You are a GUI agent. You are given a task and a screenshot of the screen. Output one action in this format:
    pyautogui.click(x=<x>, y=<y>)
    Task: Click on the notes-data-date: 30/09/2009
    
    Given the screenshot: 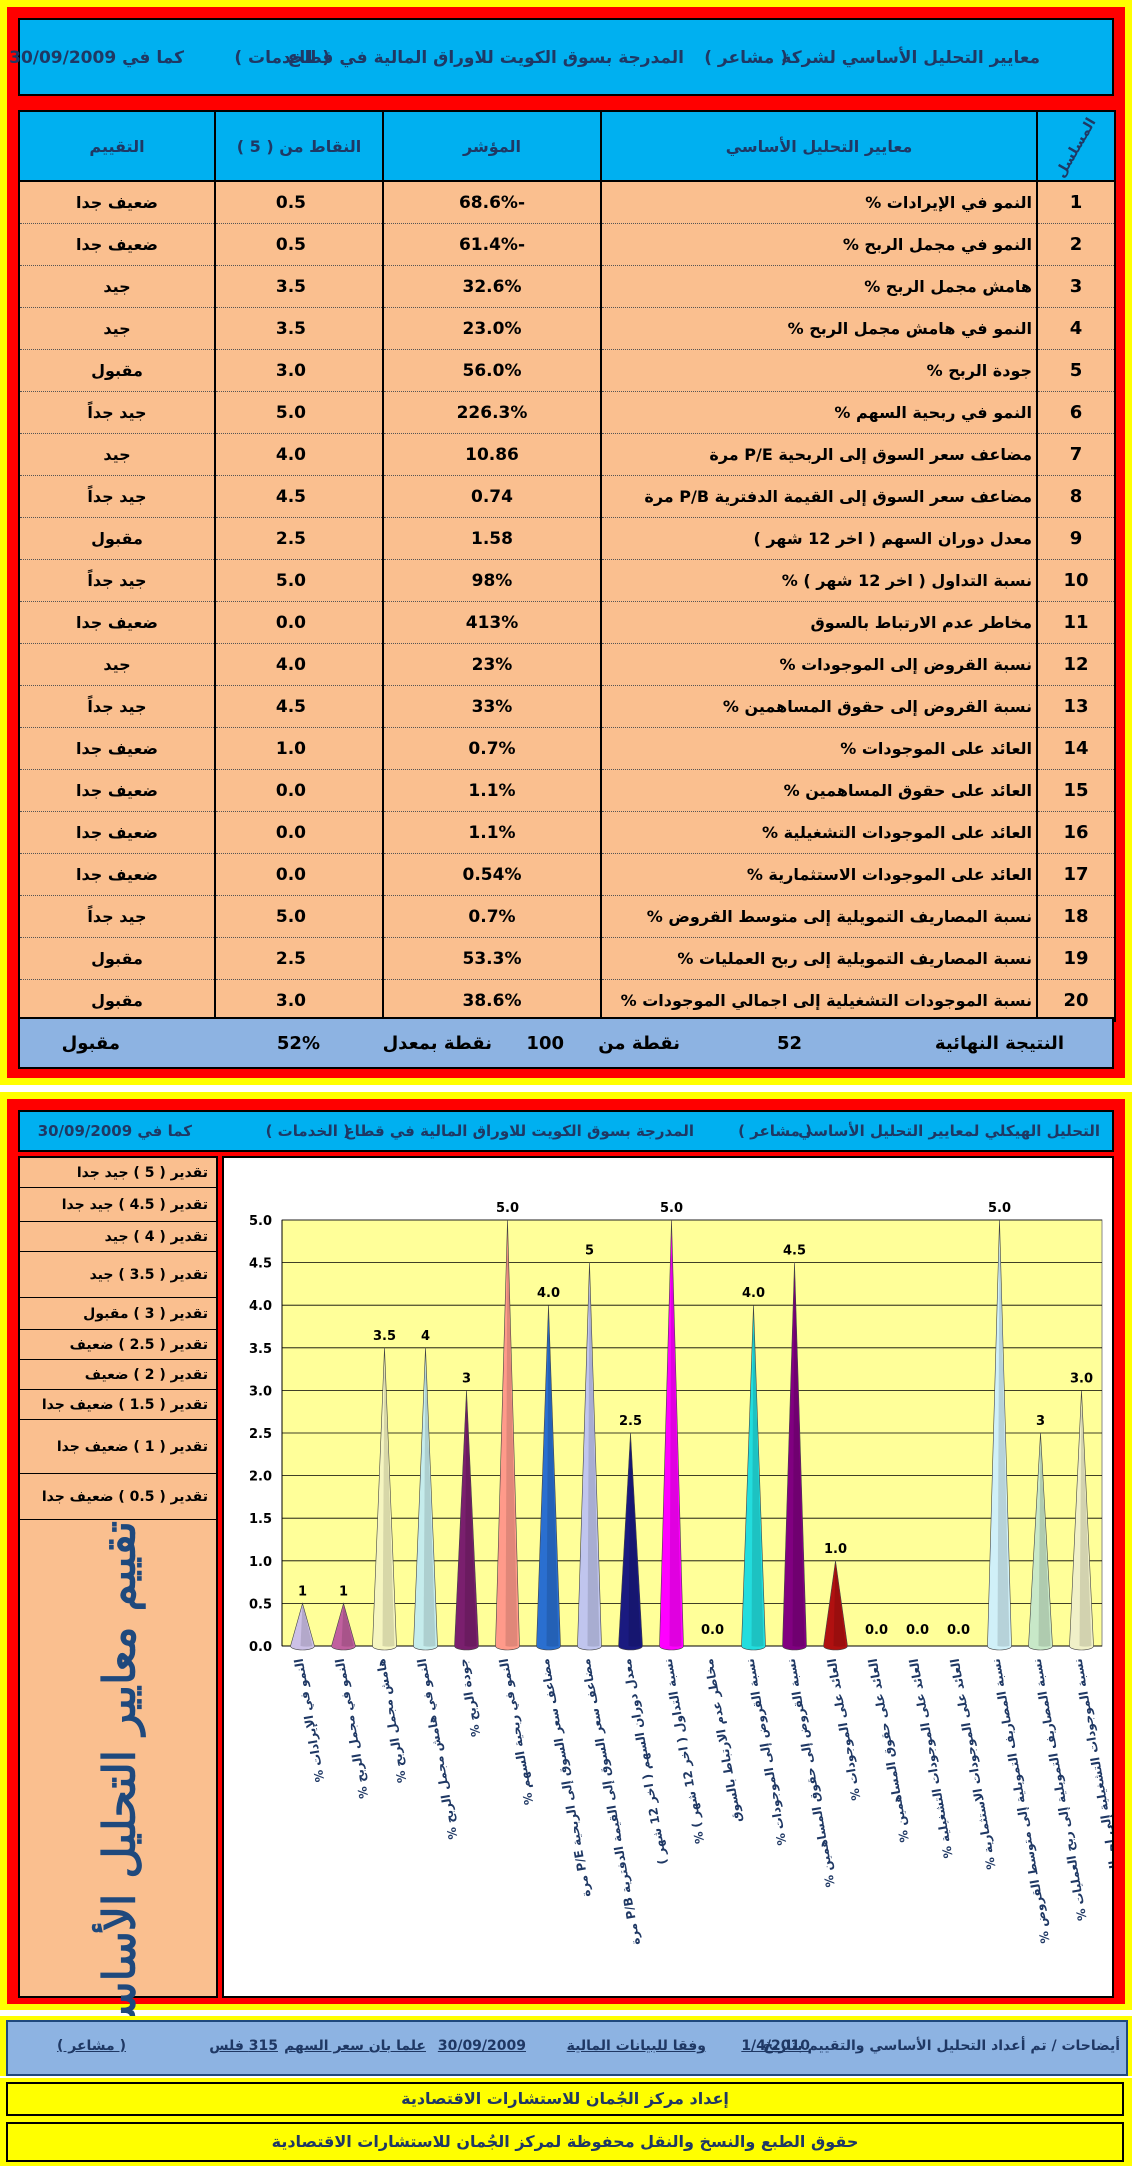 What is the action you would take?
    pyautogui.click(x=481, y=2046)
    